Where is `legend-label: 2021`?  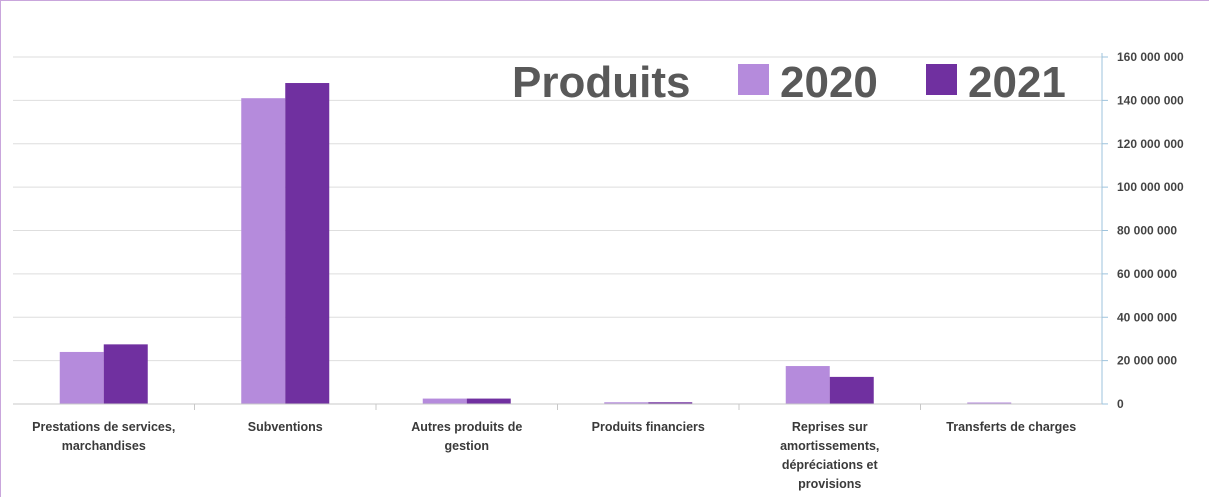 legend-label: 2021 is located at coordinates (1017, 82).